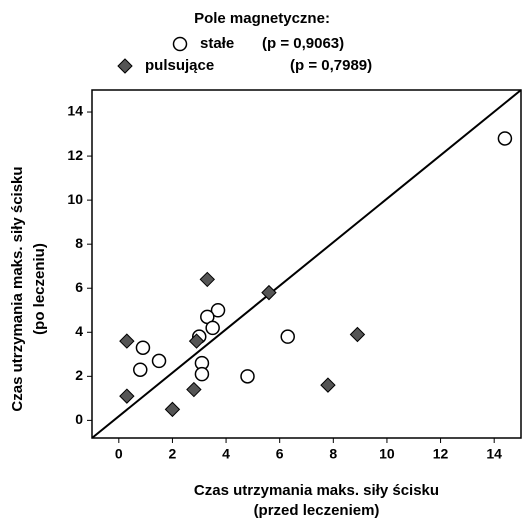  I want to click on x-tick-label: 2, so click(173, 454).